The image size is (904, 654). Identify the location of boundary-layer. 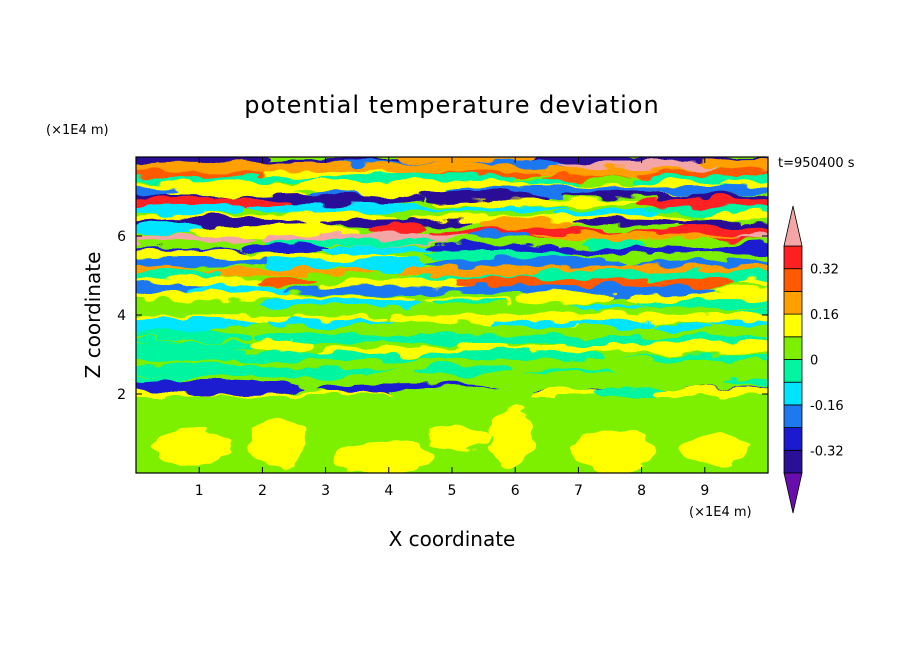
(452, 434).